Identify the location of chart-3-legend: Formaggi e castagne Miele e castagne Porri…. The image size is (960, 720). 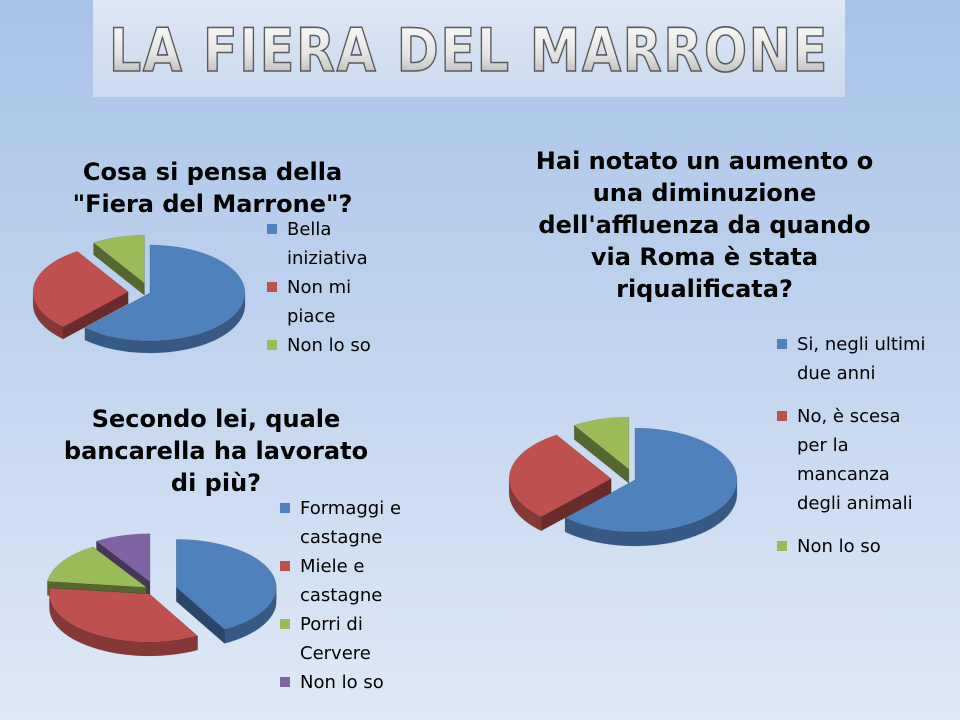
(350, 595).